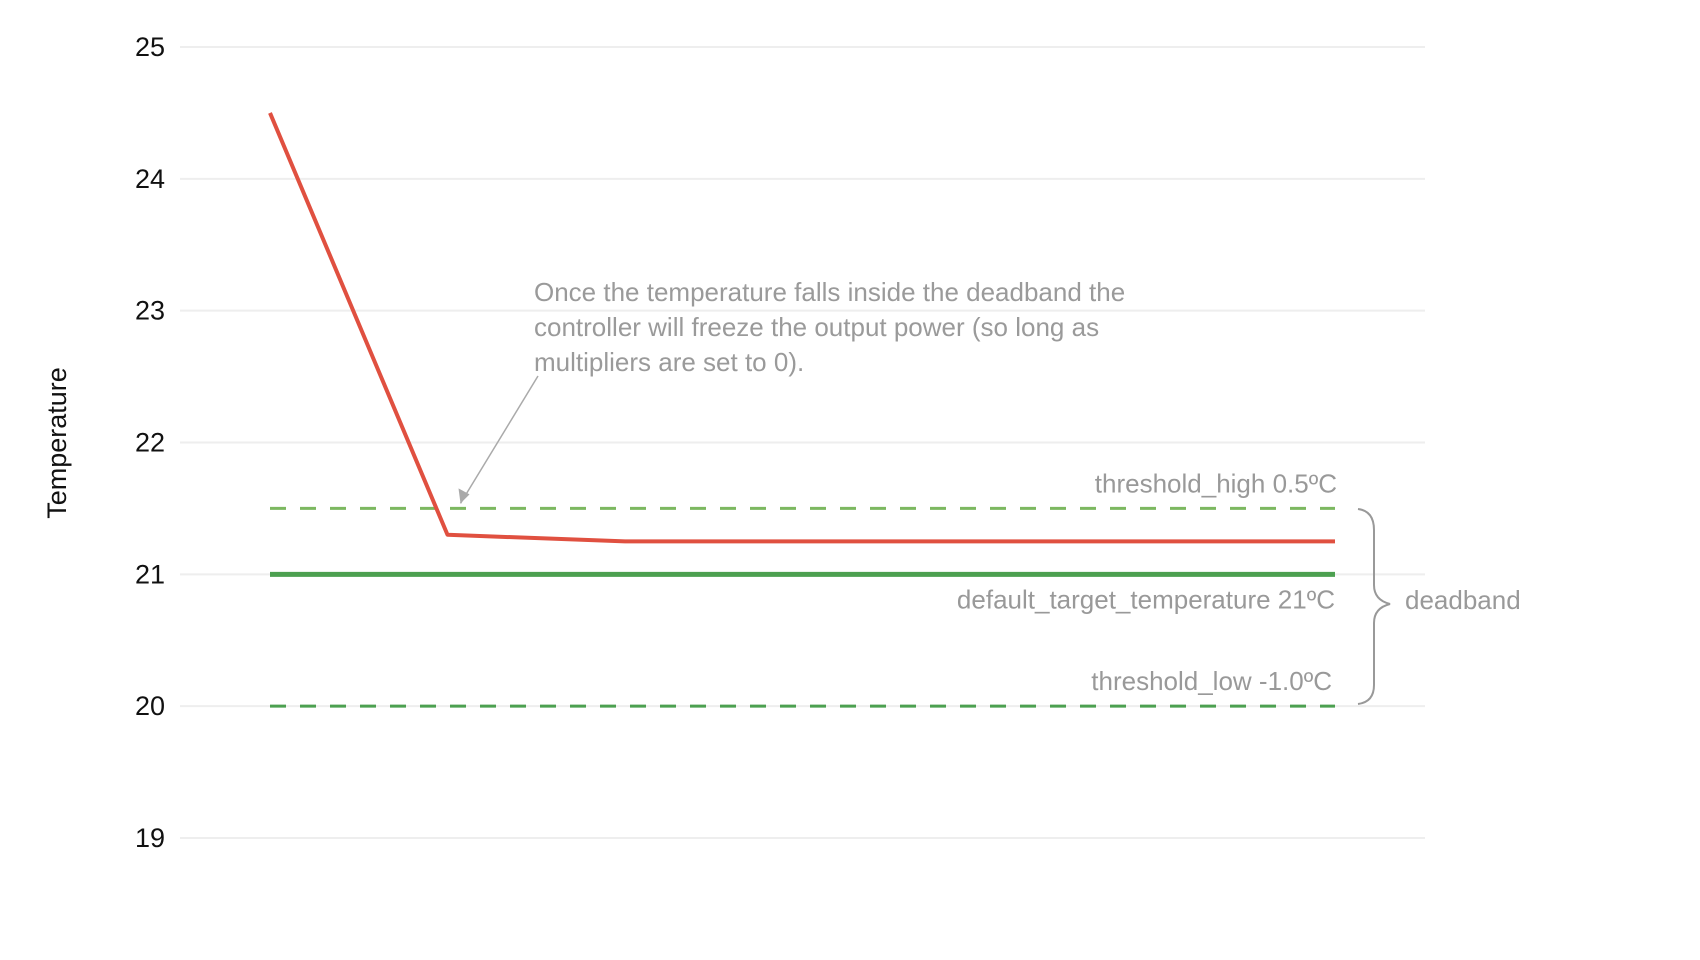 The image size is (1700, 960). I want to click on reference-line-label: threshold_low -1.0ºC, so click(1211, 681).